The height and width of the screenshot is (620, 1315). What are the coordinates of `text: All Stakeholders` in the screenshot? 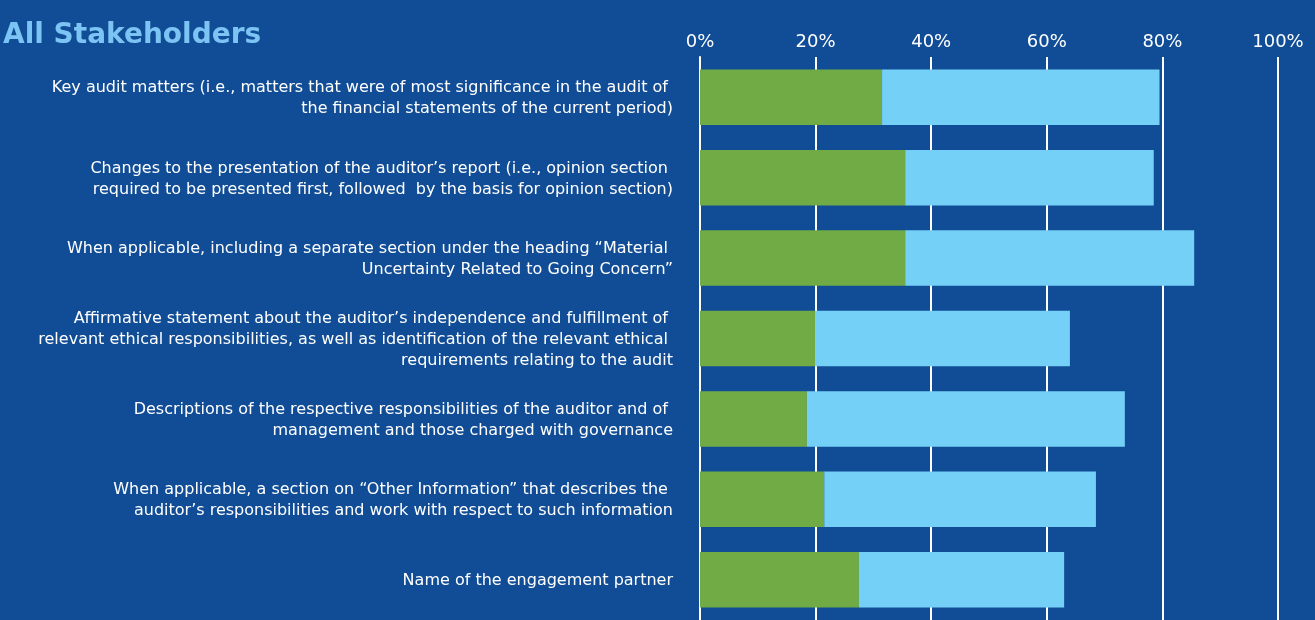 It's located at (132, 33).